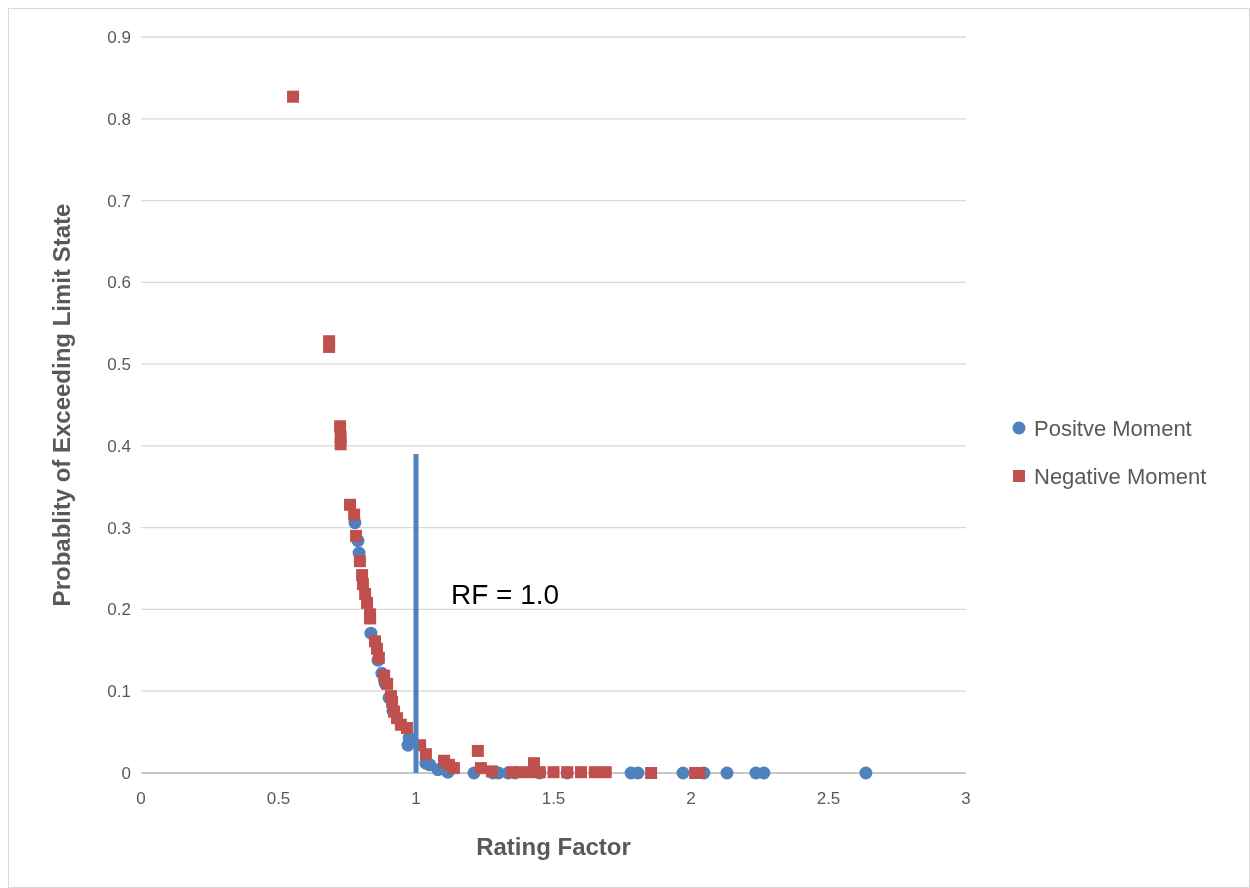  Describe the element at coordinates (119, 528) in the screenshot. I see `y-tick-label: 0.3` at that location.